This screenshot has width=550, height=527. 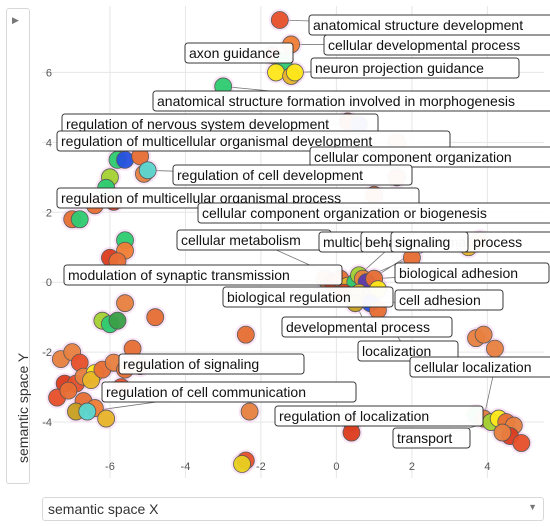 What do you see at coordinates (440, 300) in the screenshot?
I see `term-label-text: cell adhesion` at bounding box center [440, 300].